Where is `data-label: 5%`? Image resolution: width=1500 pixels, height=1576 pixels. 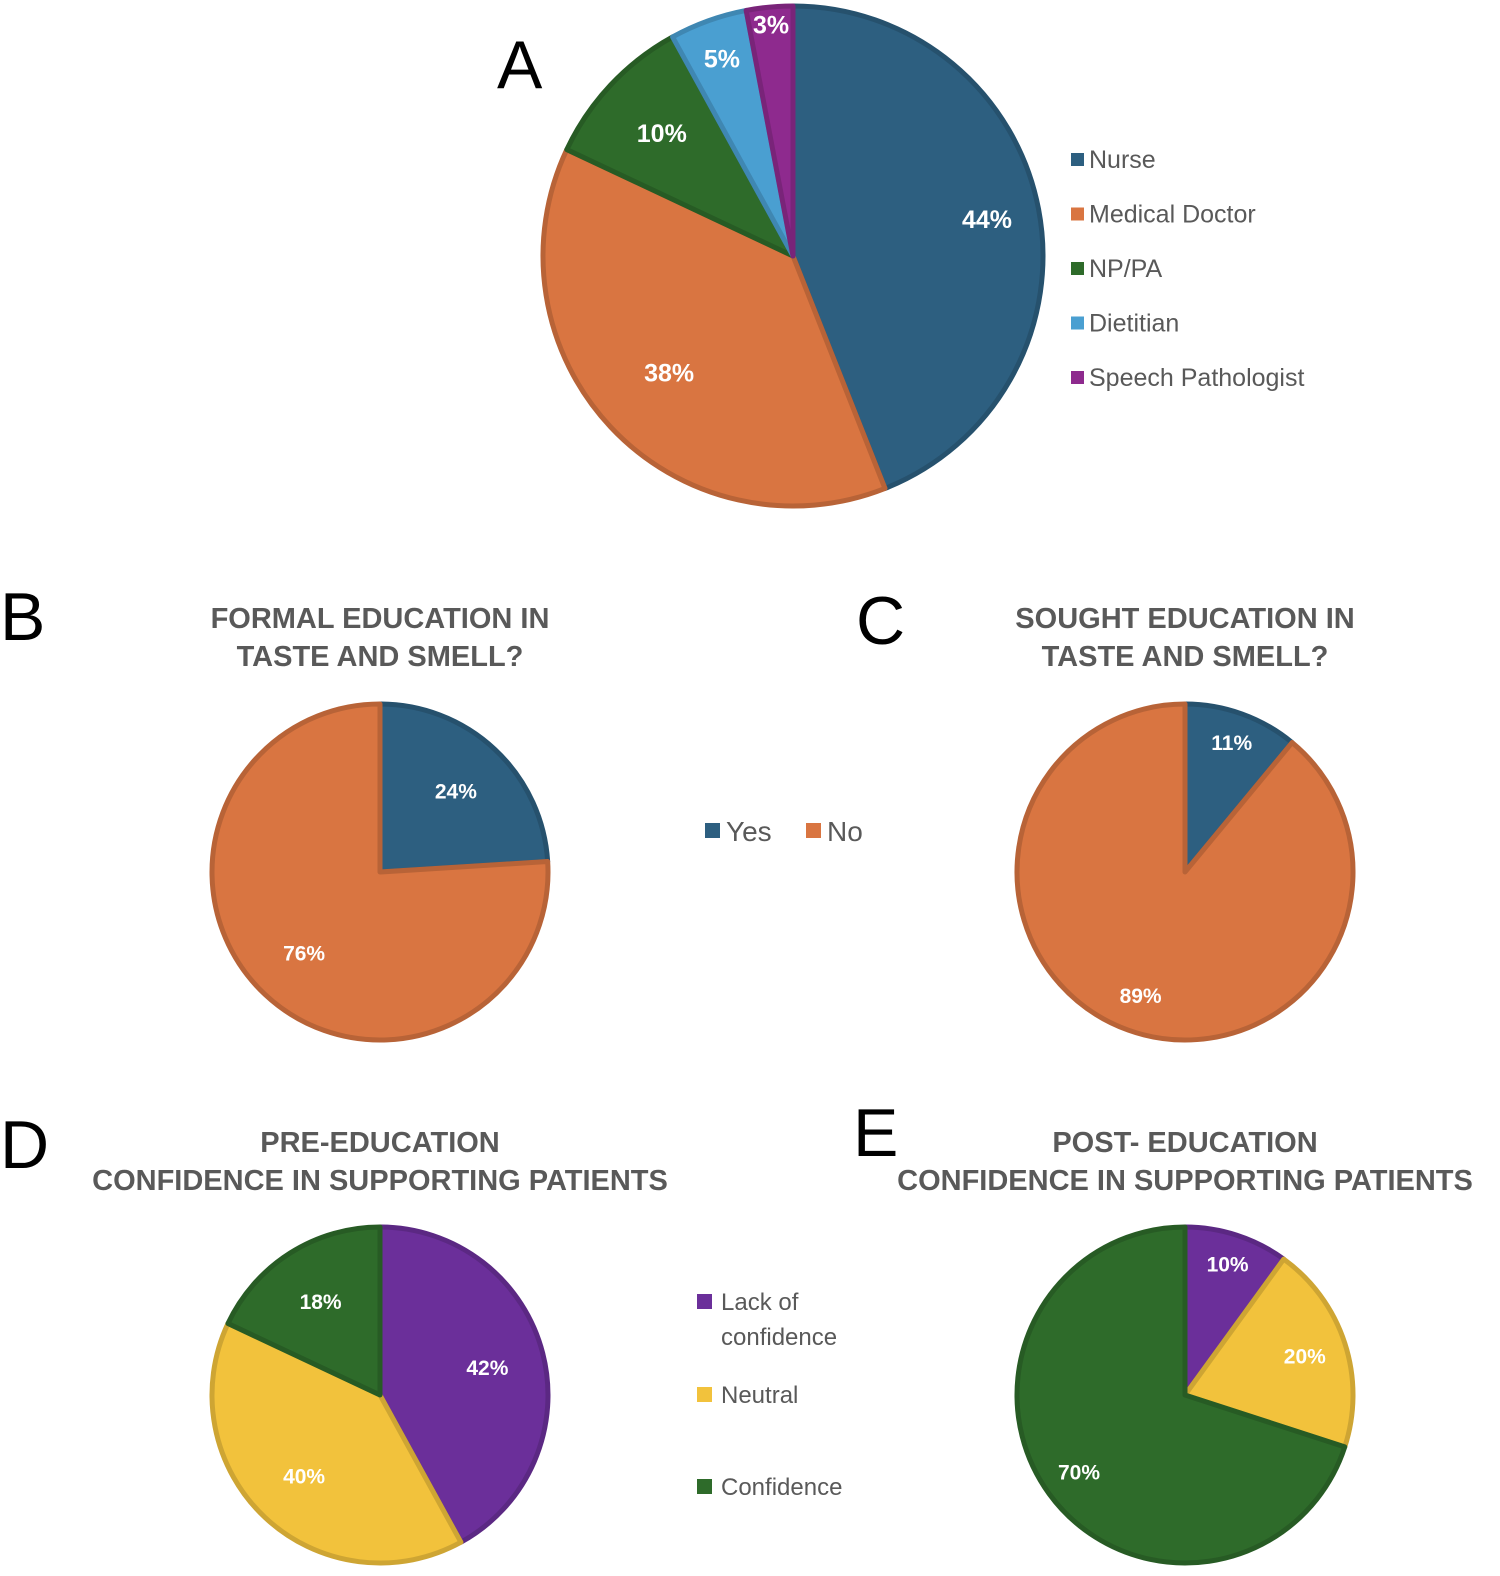 data-label: 5% is located at coordinates (722, 59).